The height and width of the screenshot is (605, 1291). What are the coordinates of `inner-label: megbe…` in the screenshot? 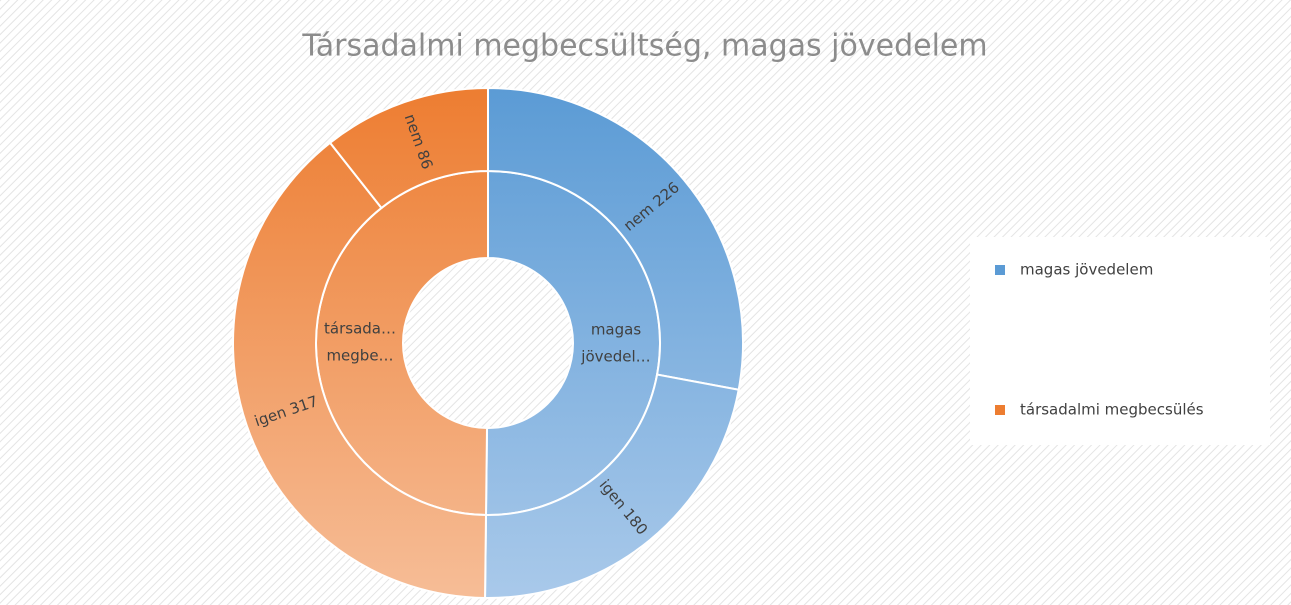 It's located at (359, 355).